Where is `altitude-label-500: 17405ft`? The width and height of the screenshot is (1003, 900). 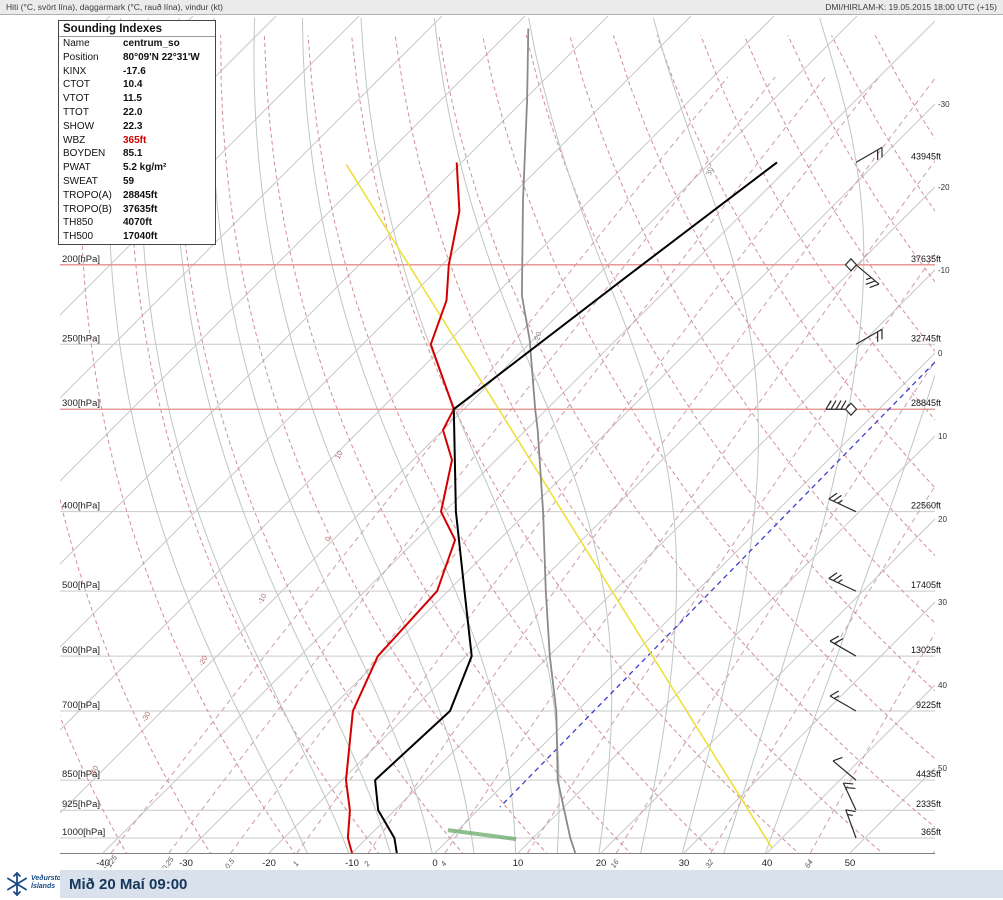
altitude-label-500: 17405ft is located at coordinates (926, 585).